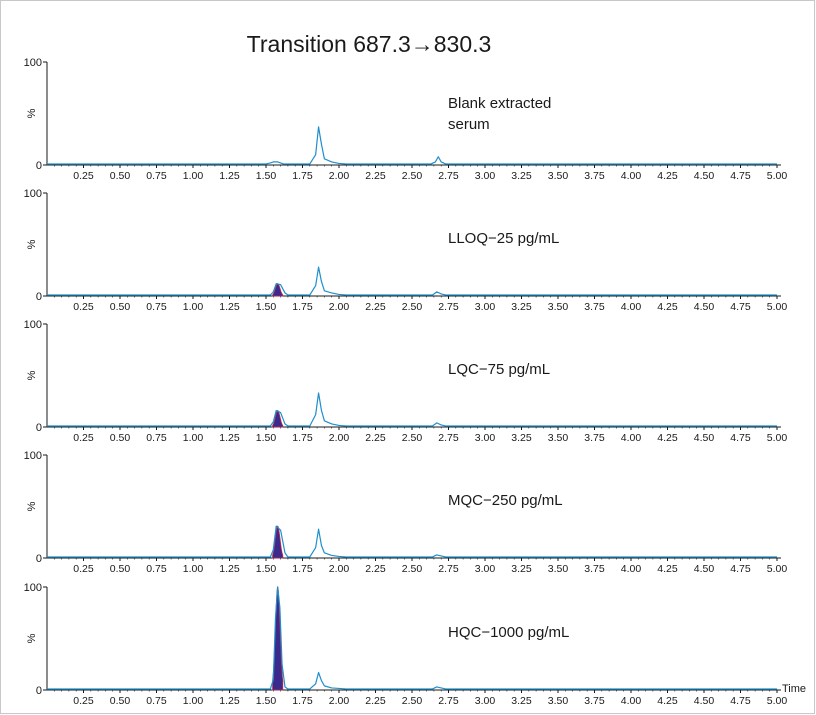 This screenshot has width=816, height=715. Describe the element at coordinates (505, 500) in the screenshot. I see `sample-label: MQC−250 pg/mL` at that location.